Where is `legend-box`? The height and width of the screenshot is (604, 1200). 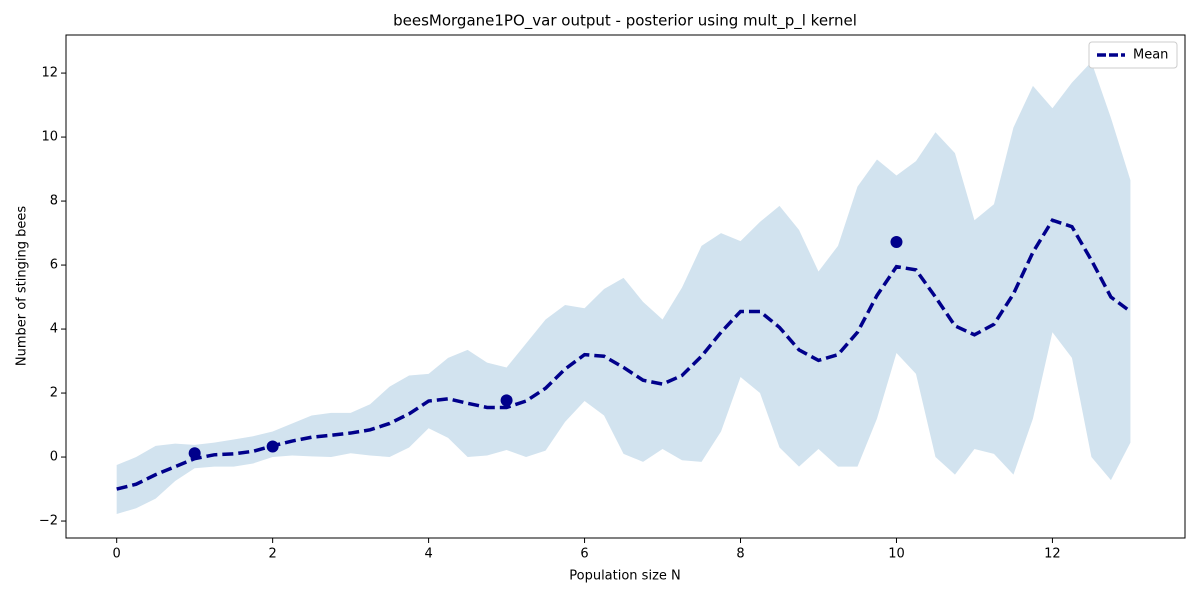
legend-box is located at coordinates (1133, 55).